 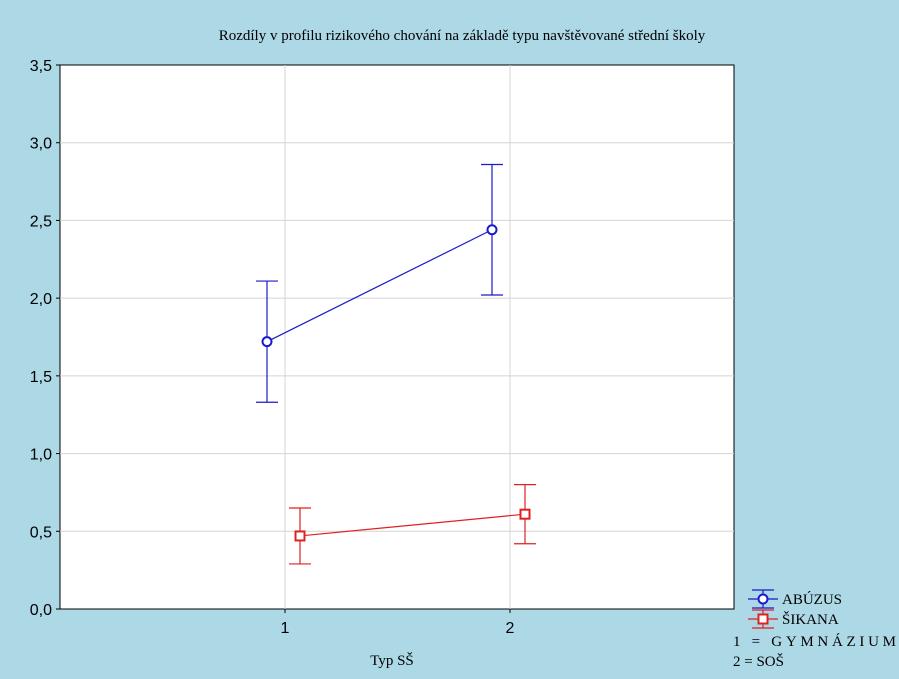 What do you see at coordinates (814, 641) in the screenshot?
I see `legend-note: 1 = GYMNÁZIUM` at bounding box center [814, 641].